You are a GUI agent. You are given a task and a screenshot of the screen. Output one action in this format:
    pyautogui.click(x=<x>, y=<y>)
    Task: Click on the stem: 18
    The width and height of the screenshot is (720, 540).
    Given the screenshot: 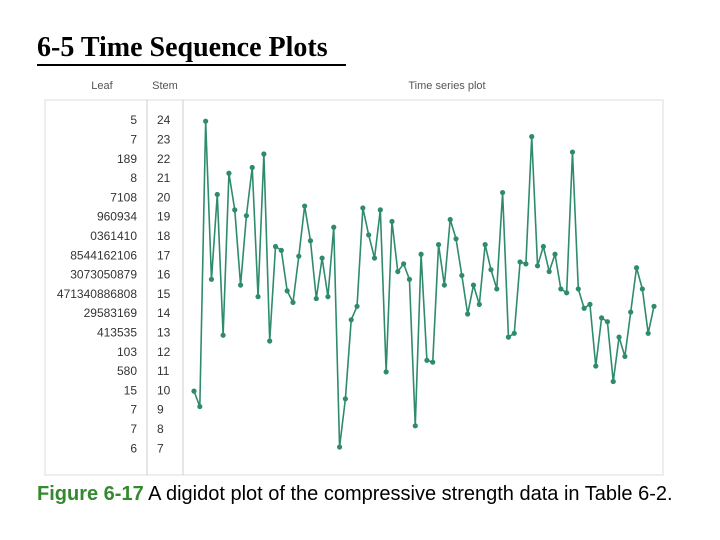 What is the action you would take?
    pyautogui.click(x=164, y=236)
    